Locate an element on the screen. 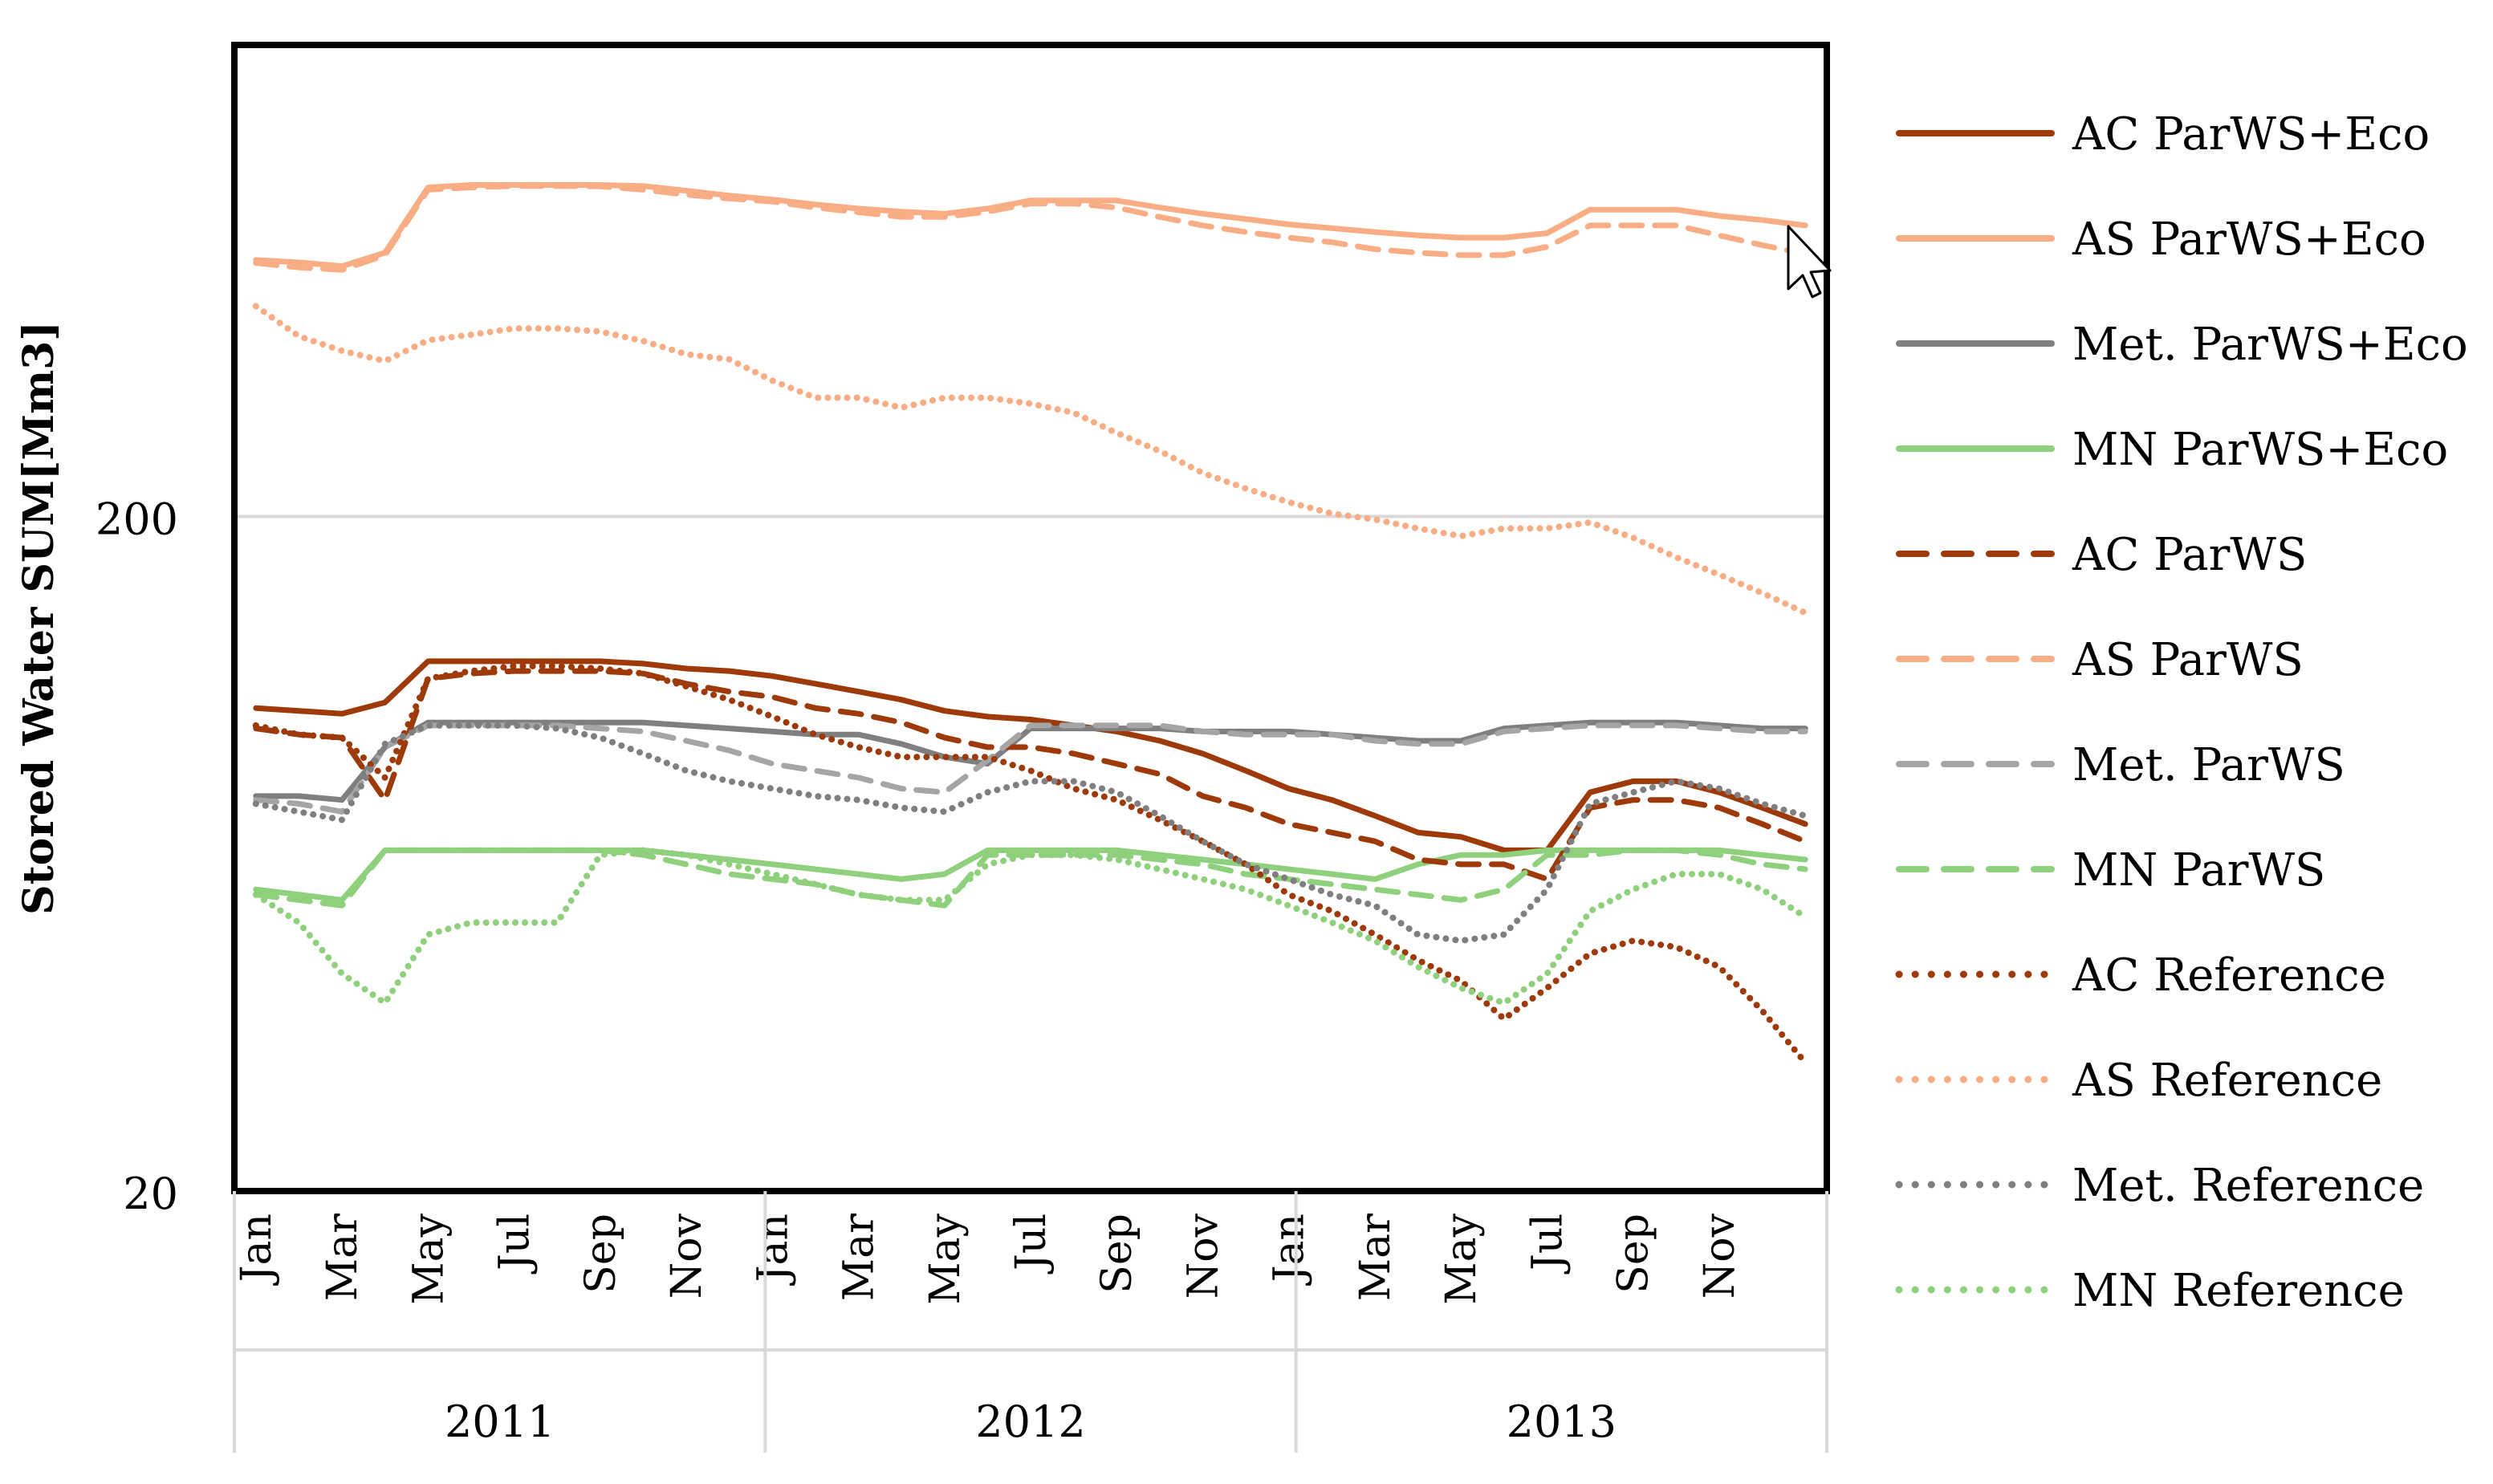 This screenshot has height=1484, width=2493. legend-label-ac-parws-eco: AC ParWS+Eco is located at coordinates (2251, 134).